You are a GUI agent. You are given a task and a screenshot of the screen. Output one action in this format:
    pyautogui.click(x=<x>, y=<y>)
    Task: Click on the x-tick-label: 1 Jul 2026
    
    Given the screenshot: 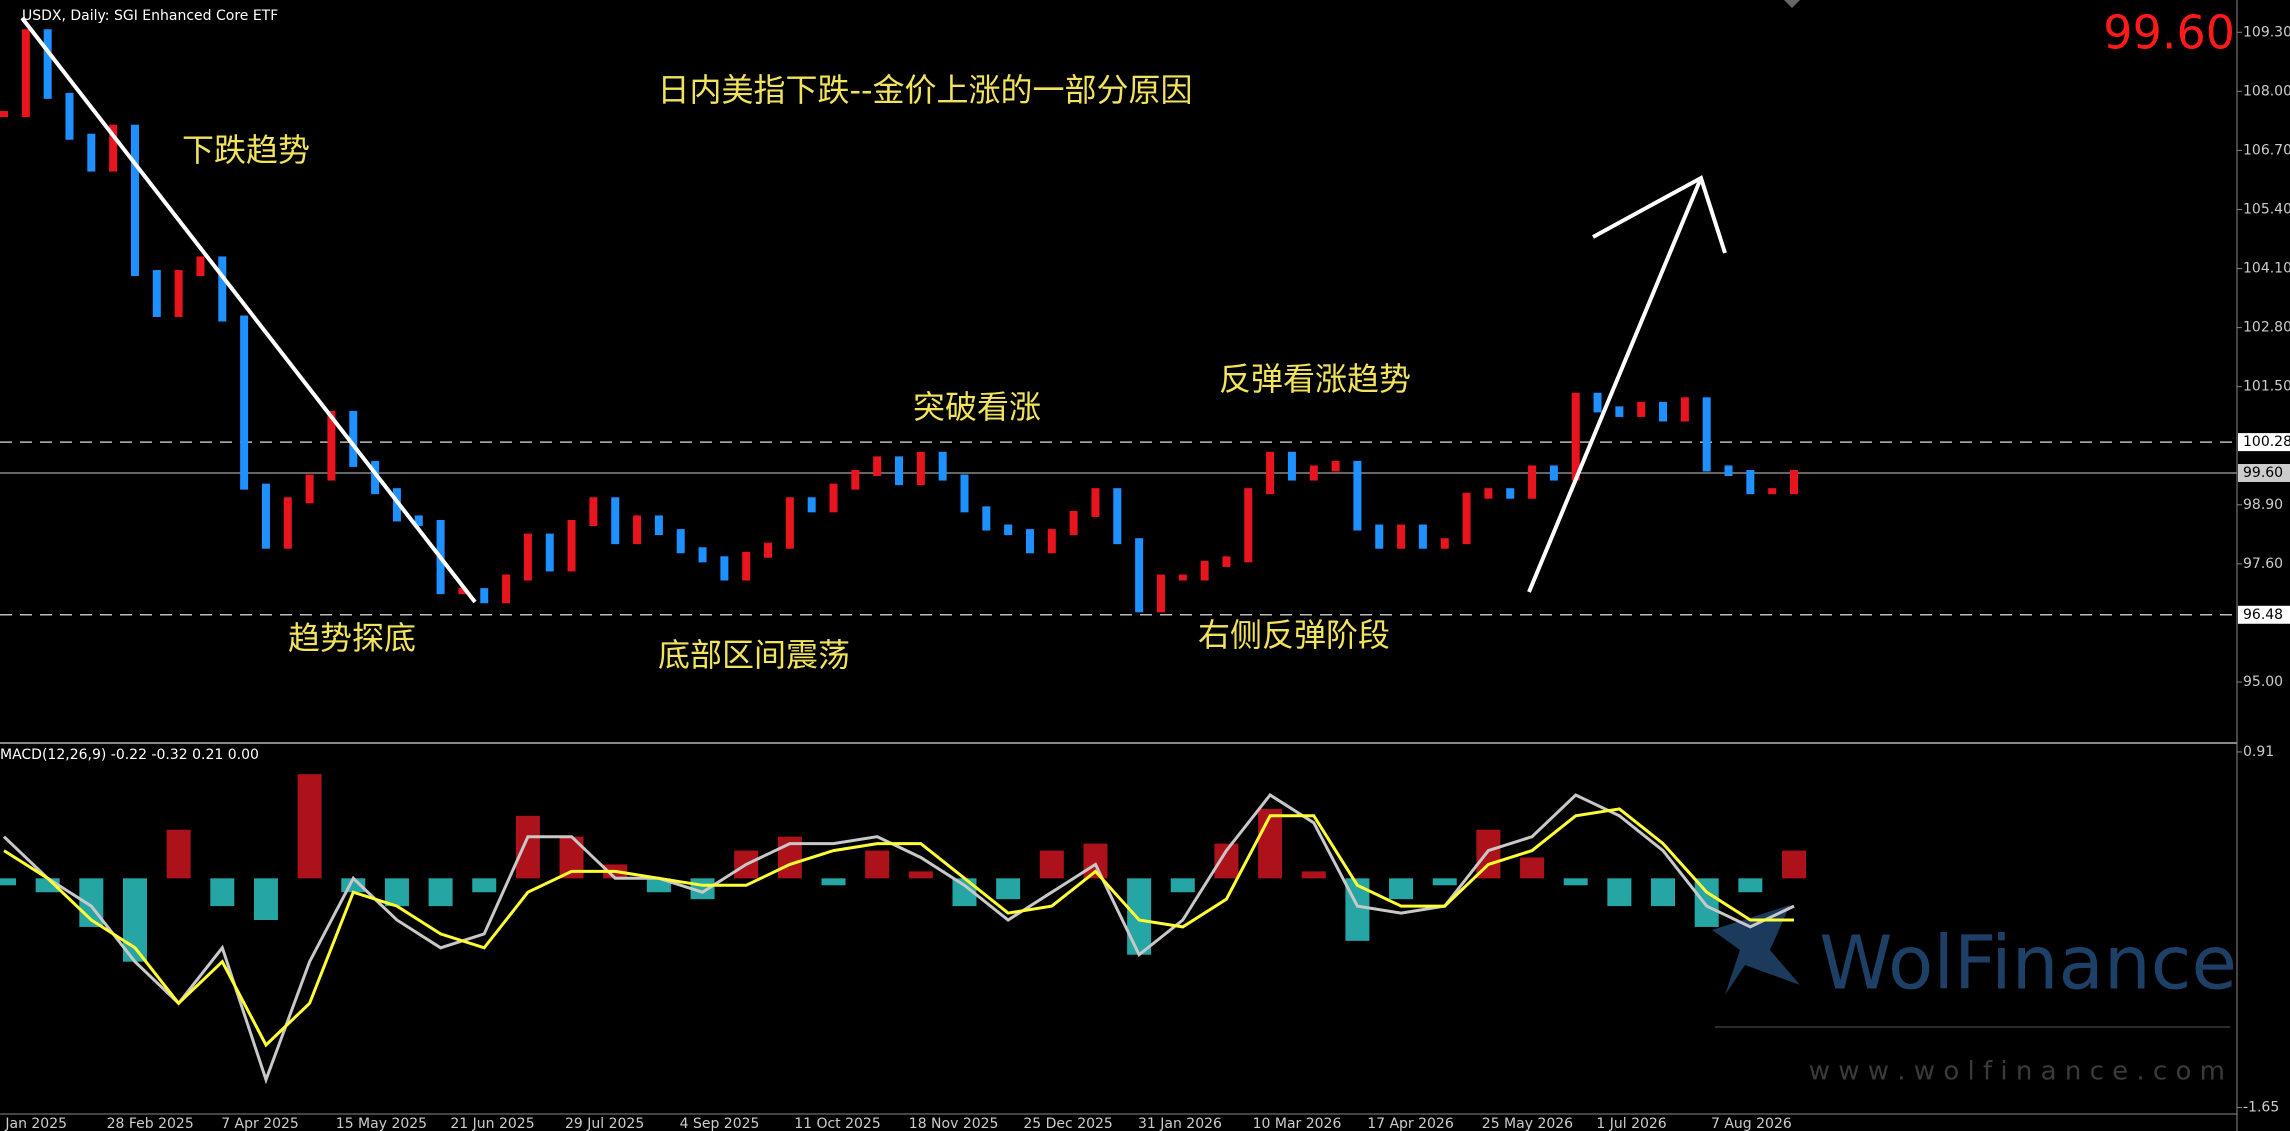 What is the action you would take?
    pyautogui.click(x=1631, y=1123)
    